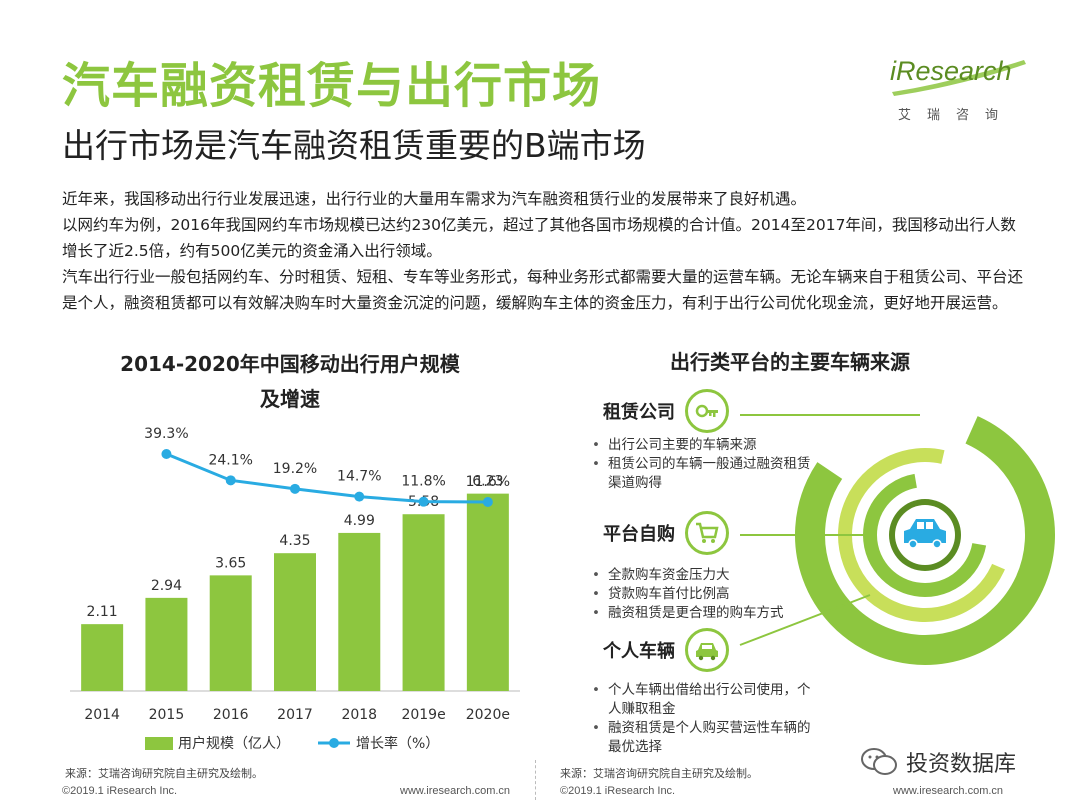  Describe the element at coordinates (707, 533) in the screenshot. I see `cart-icon` at that location.